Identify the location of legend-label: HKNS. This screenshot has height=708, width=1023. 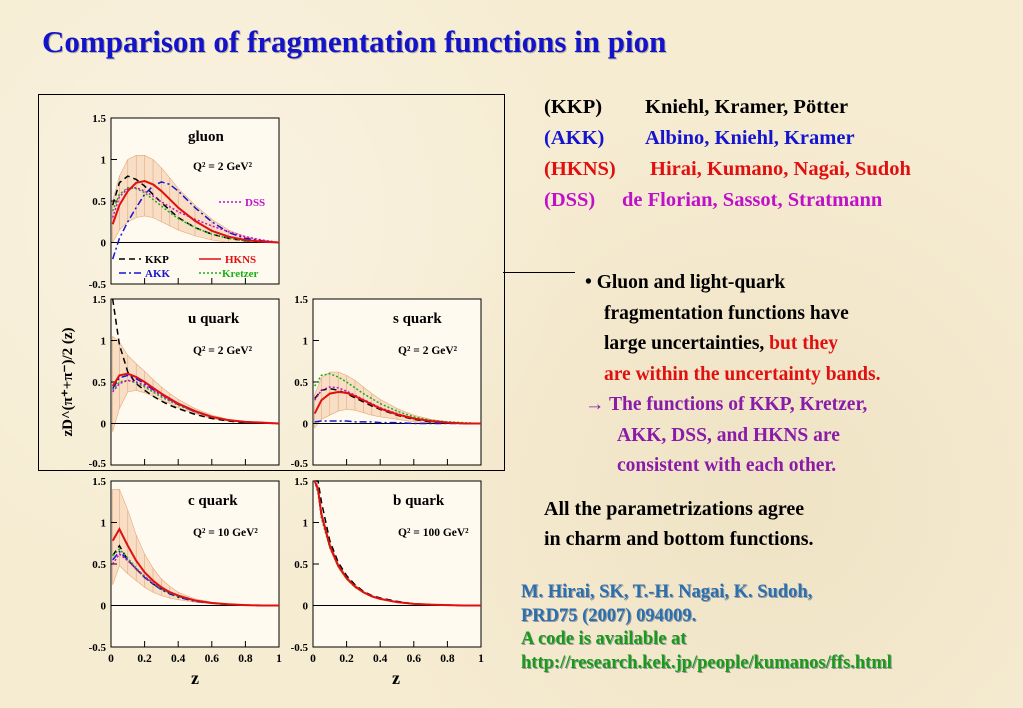
(240, 260).